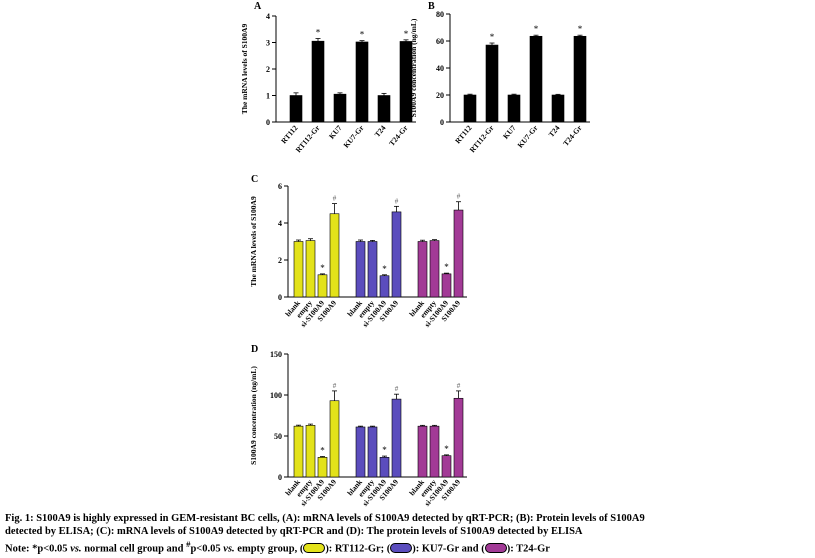 This screenshot has height=558, width=815. What do you see at coordinates (229, 549) in the screenshot?
I see `note-vs-2: vs.` at bounding box center [229, 549].